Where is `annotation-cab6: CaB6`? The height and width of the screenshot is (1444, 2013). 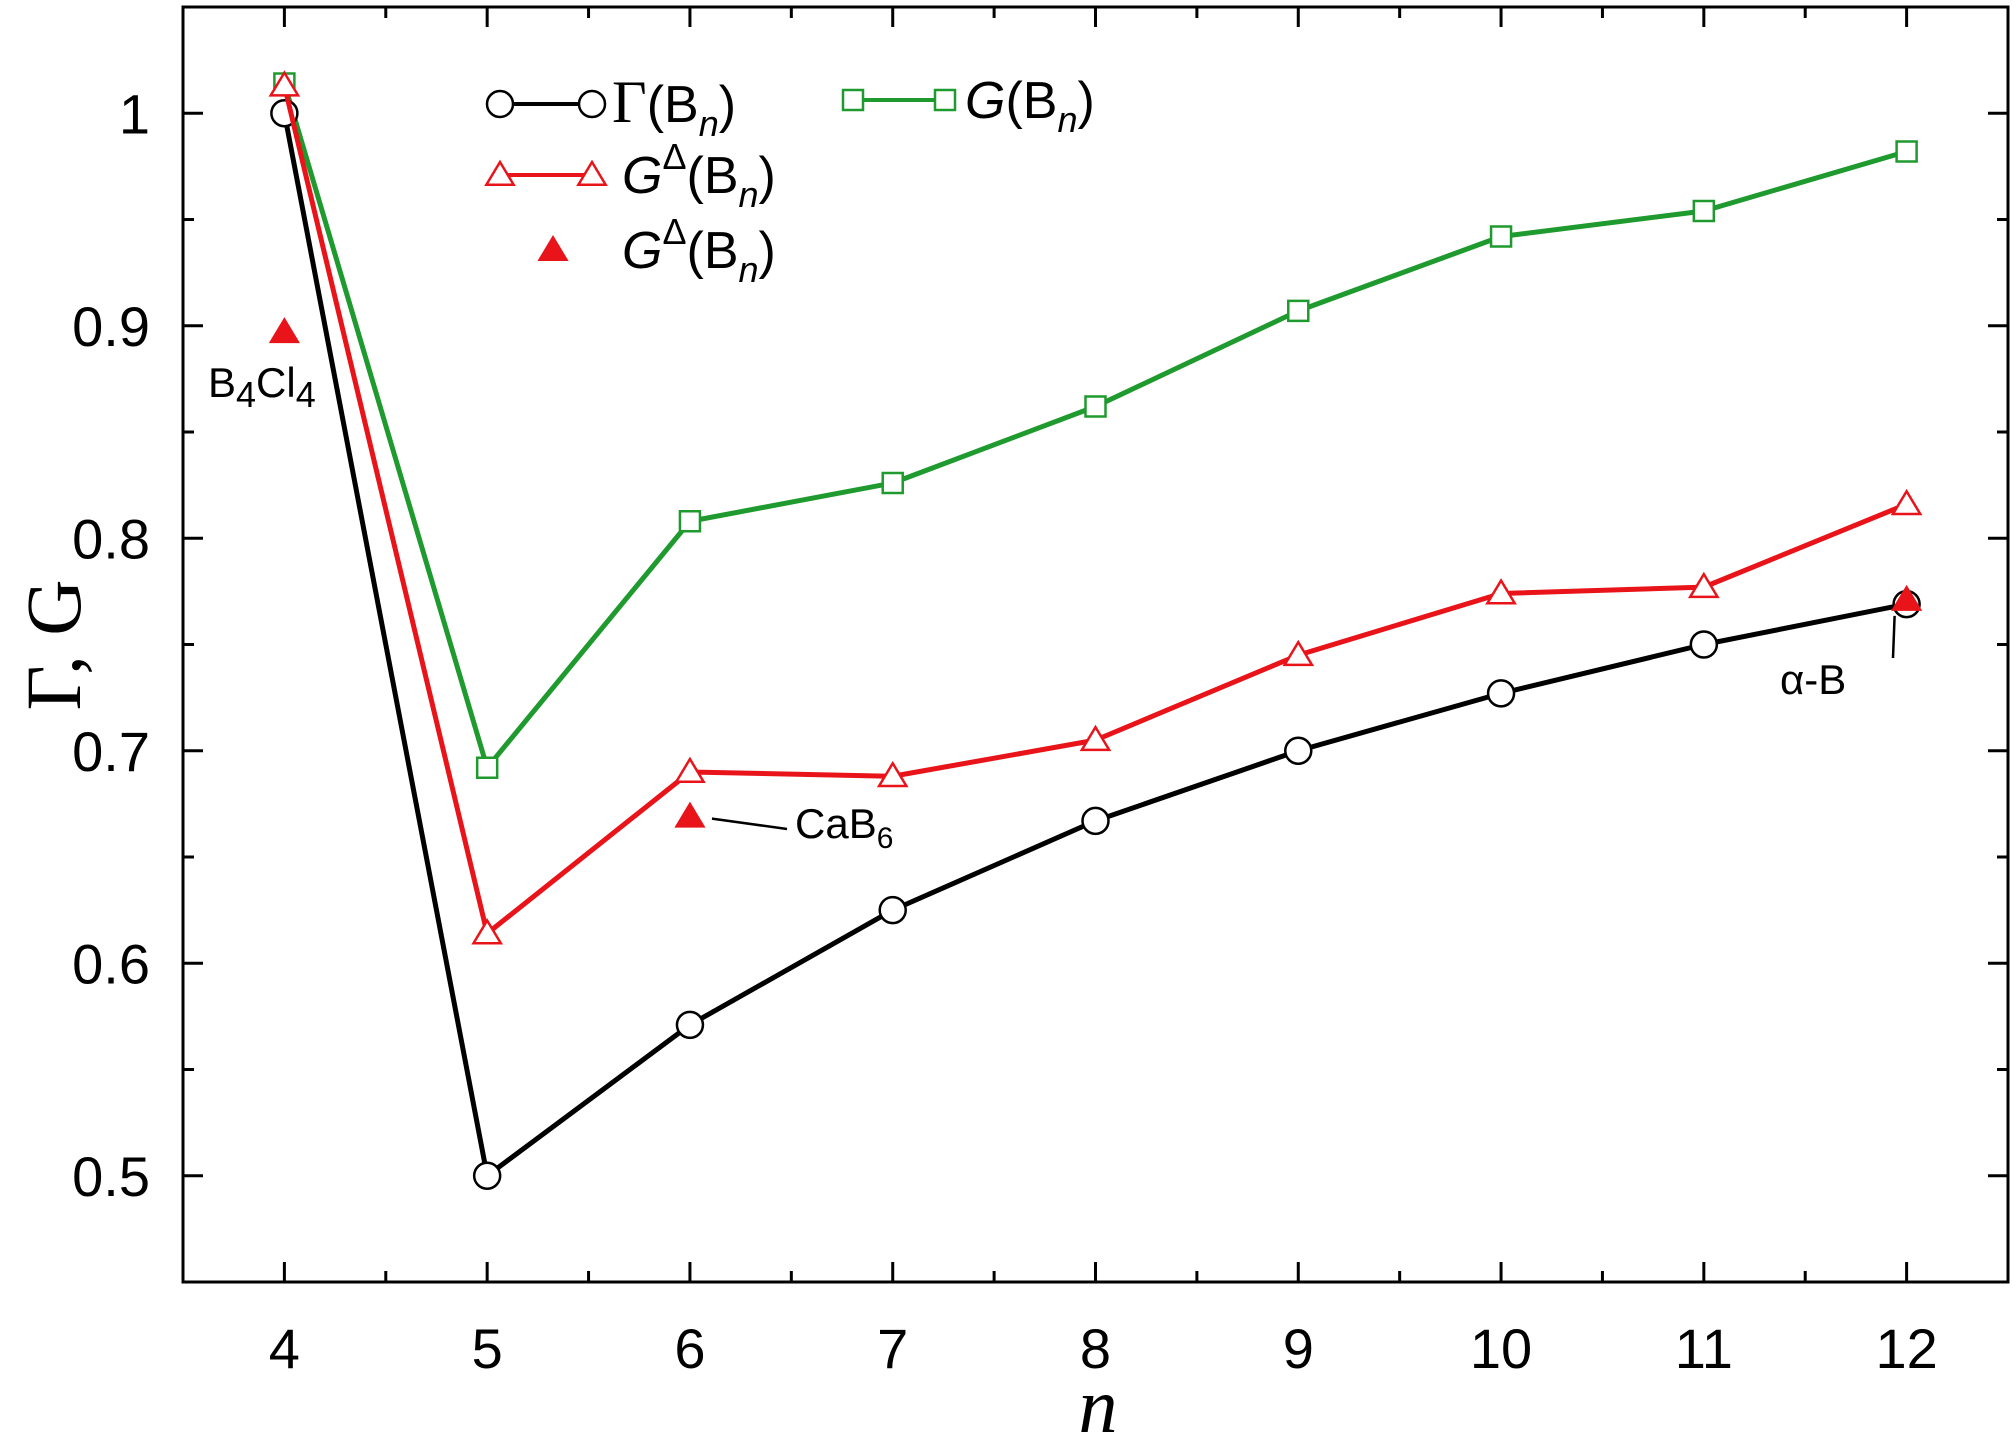
annotation-cab6: CaB6 is located at coordinates (802, 827).